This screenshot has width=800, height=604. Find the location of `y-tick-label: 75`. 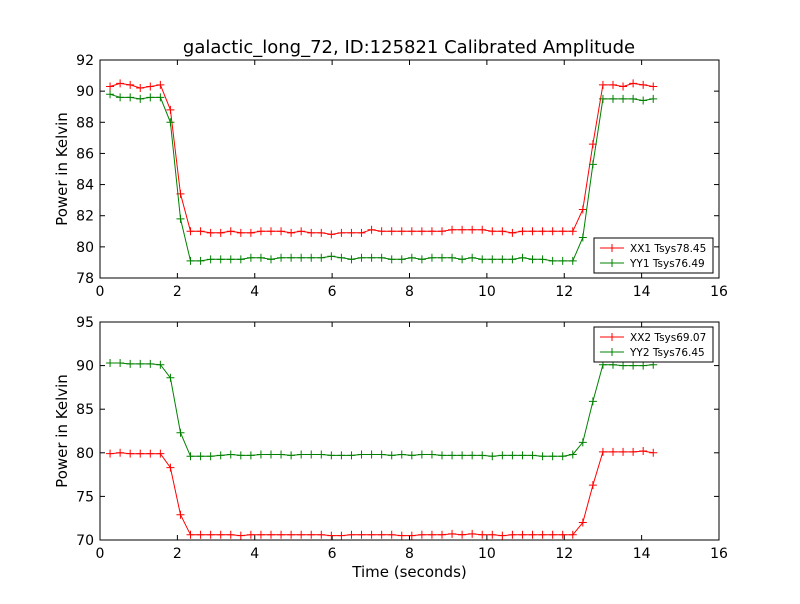

y-tick-label: 75 is located at coordinates (85, 497).